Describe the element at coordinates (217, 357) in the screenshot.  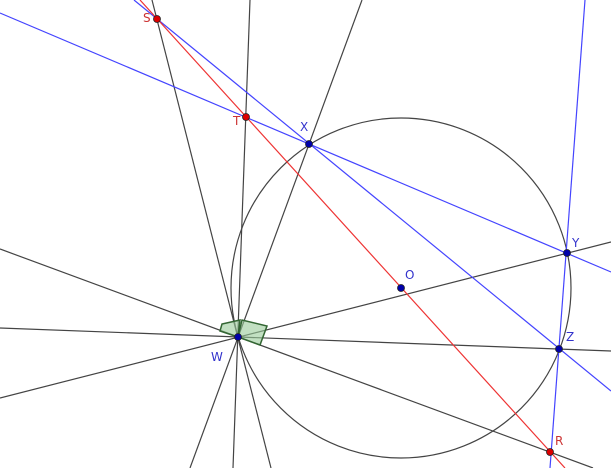
I see `point-label: W` at that location.